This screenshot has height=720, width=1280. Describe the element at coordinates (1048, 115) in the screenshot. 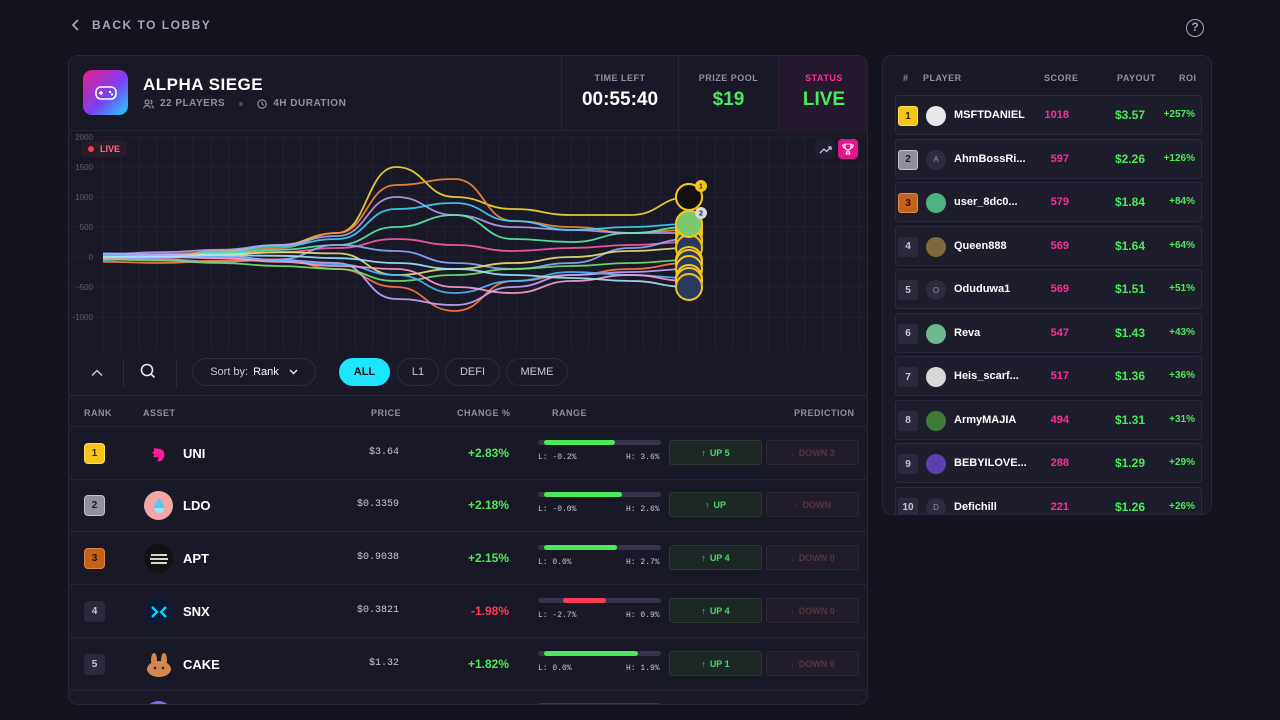

I see `leaderboard-row: 1 MSFTDANIEL 1018 $3.57 +257%` at that location.